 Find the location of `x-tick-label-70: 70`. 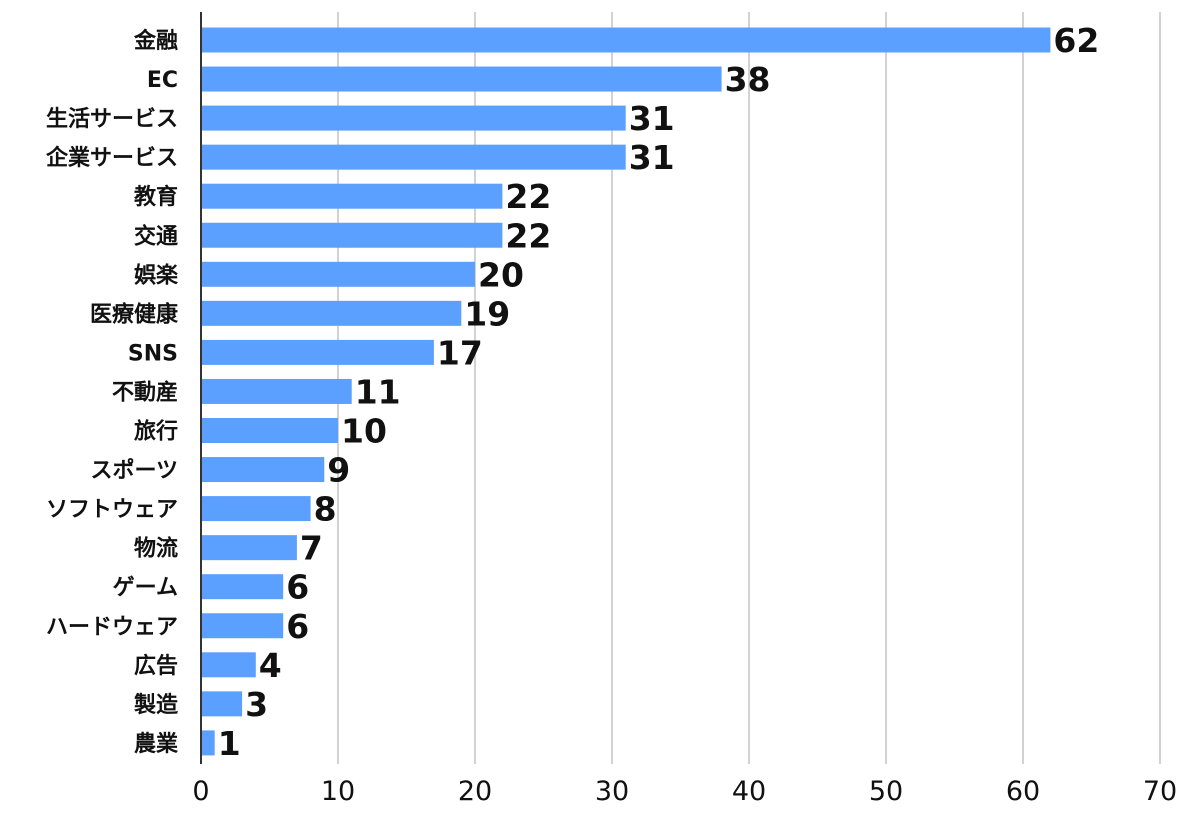

x-tick-label-70: 70 is located at coordinates (1160, 791).